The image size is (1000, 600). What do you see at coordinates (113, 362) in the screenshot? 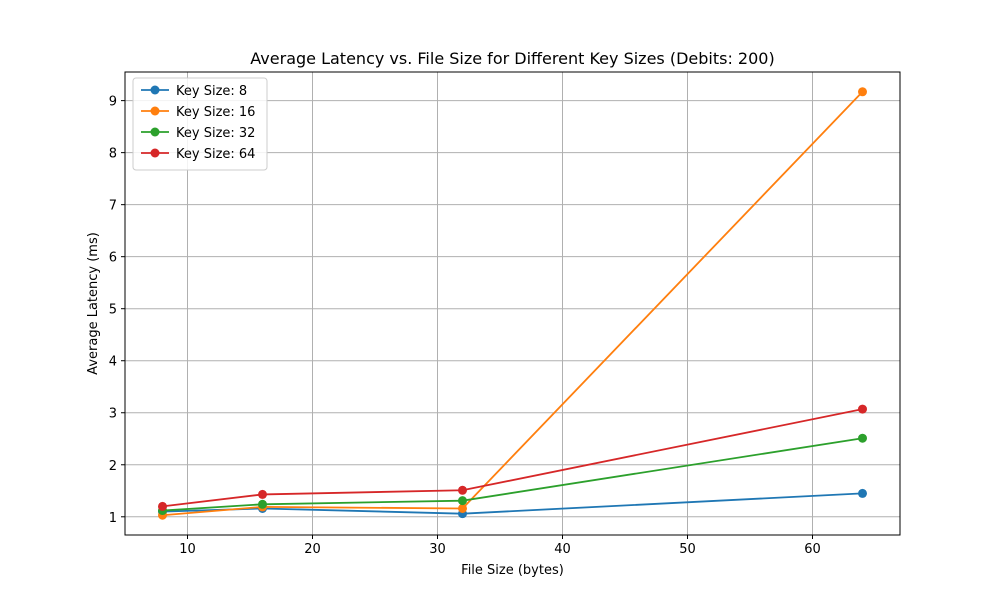
I see `y-tick-label: 4` at bounding box center [113, 362].